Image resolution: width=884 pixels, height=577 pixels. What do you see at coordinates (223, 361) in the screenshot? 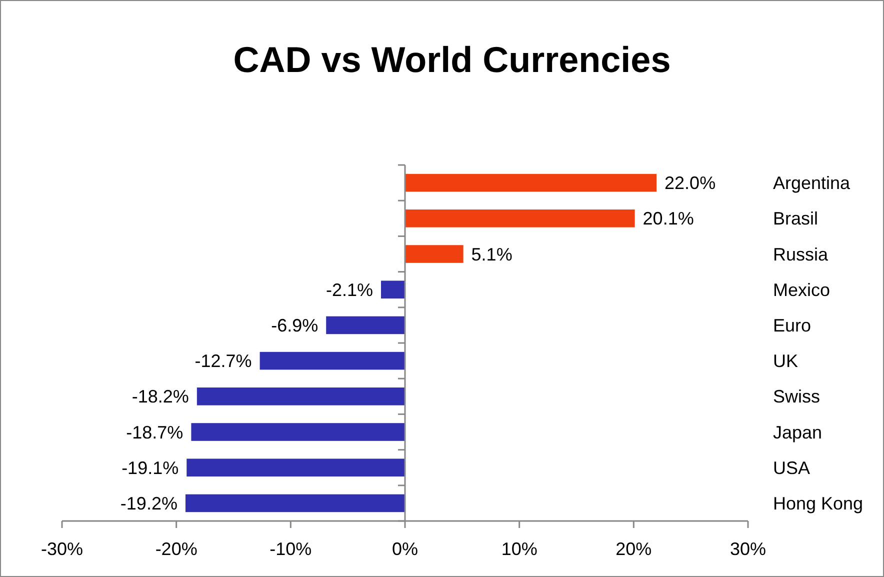
I see `data-label: -12.7%` at bounding box center [223, 361].